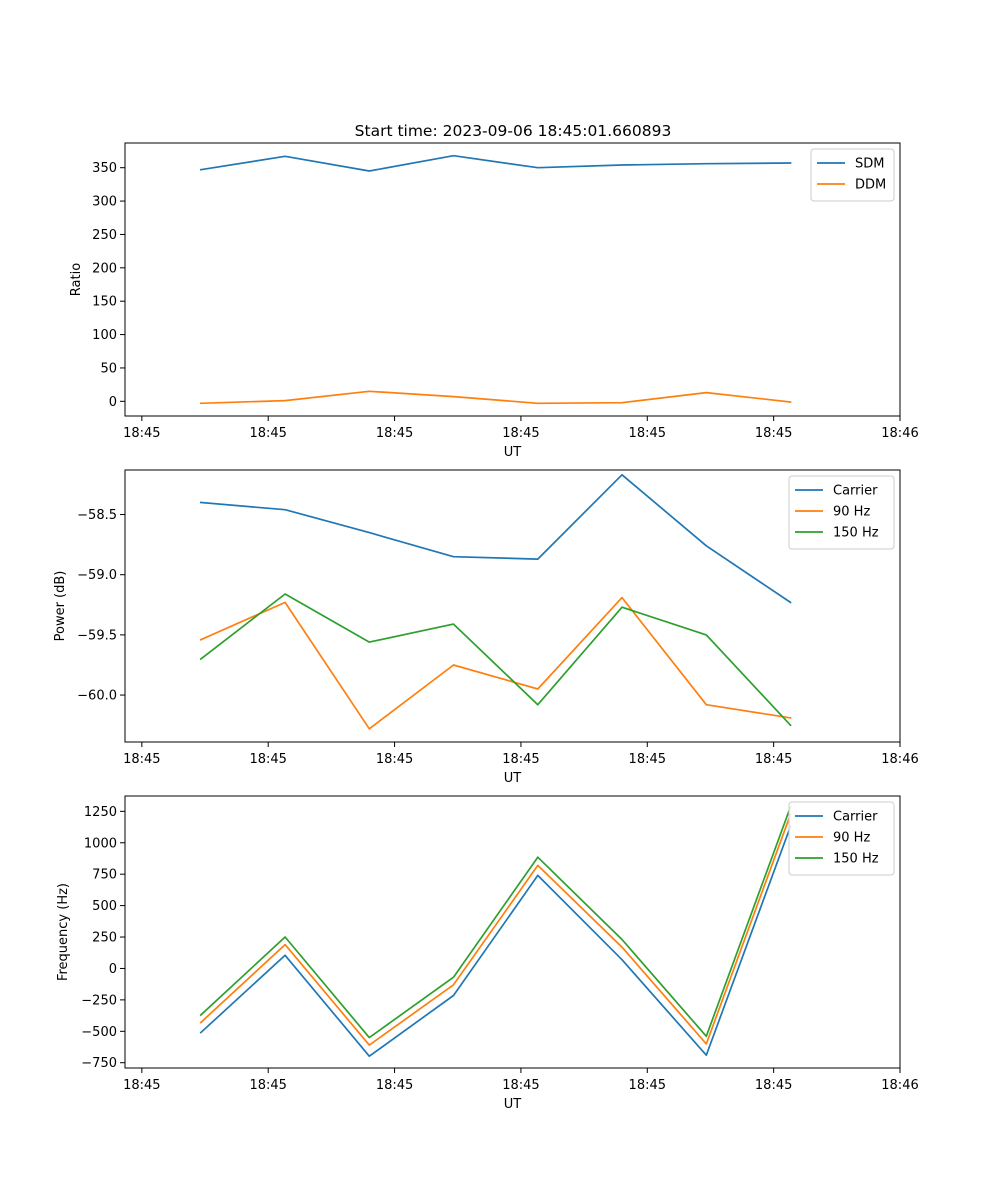 This screenshot has height=1200, width=1000. What do you see at coordinates (100, 812) in the screenshot?
I see `frequency-y-tick-label: 1250` at bounding box center [100, 812].